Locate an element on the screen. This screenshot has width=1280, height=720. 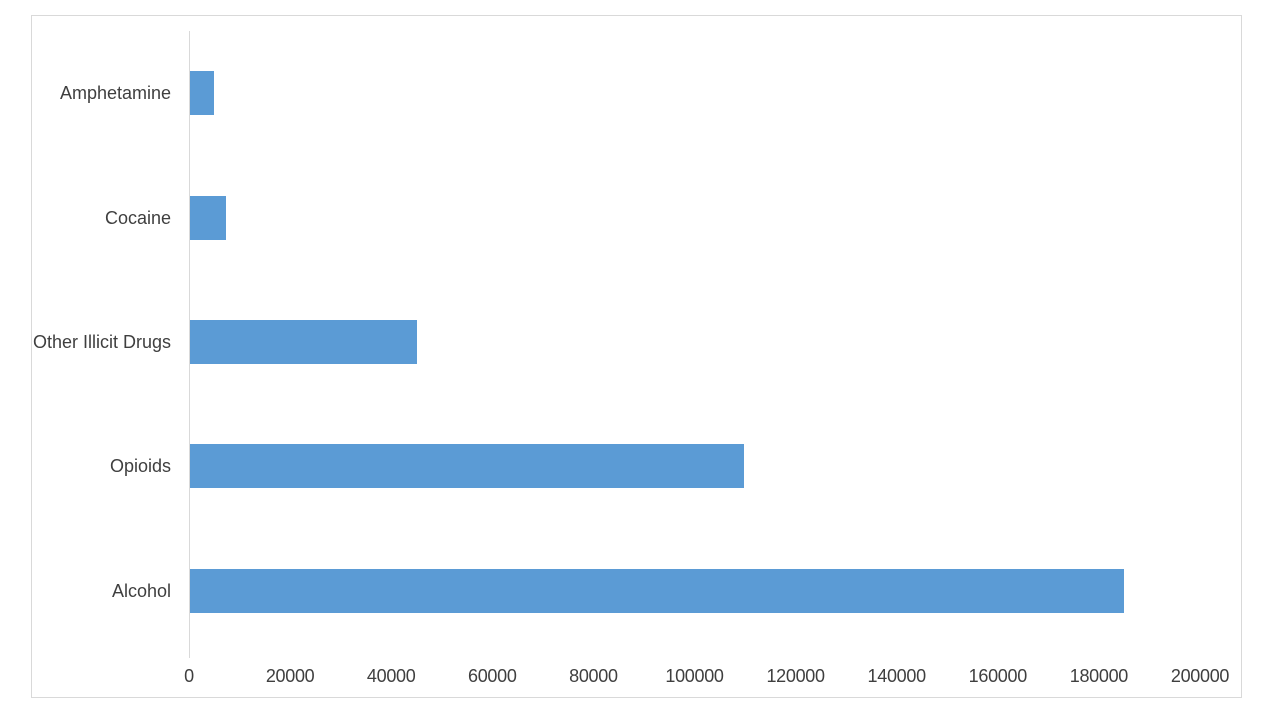
category-label-alcohol: Alcohol is located at coordinates (141, 590).